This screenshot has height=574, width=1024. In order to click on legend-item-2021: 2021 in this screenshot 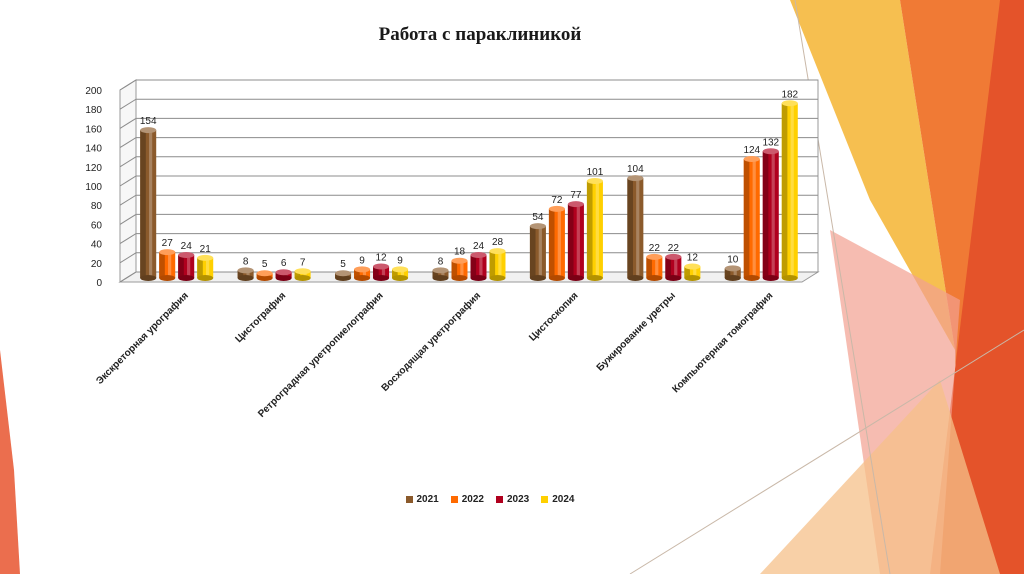, I will do `click(422, 499)`.